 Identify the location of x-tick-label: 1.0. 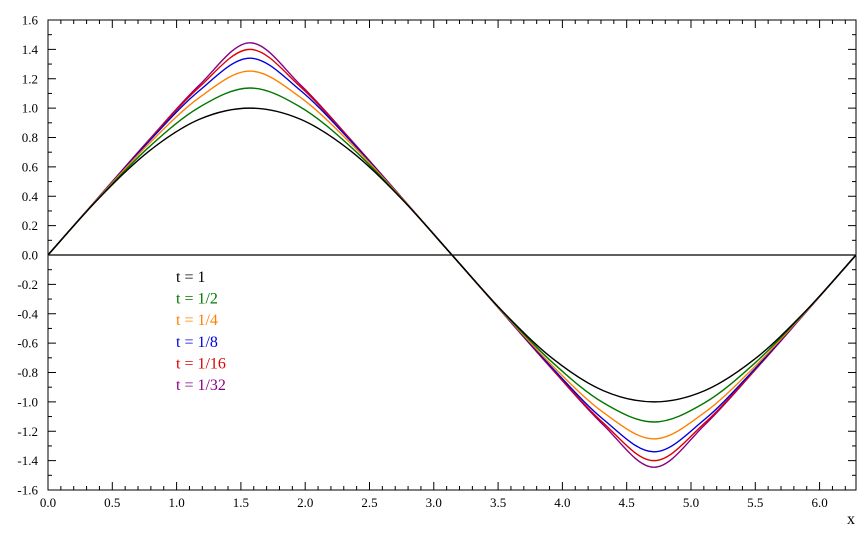
(176, 502).